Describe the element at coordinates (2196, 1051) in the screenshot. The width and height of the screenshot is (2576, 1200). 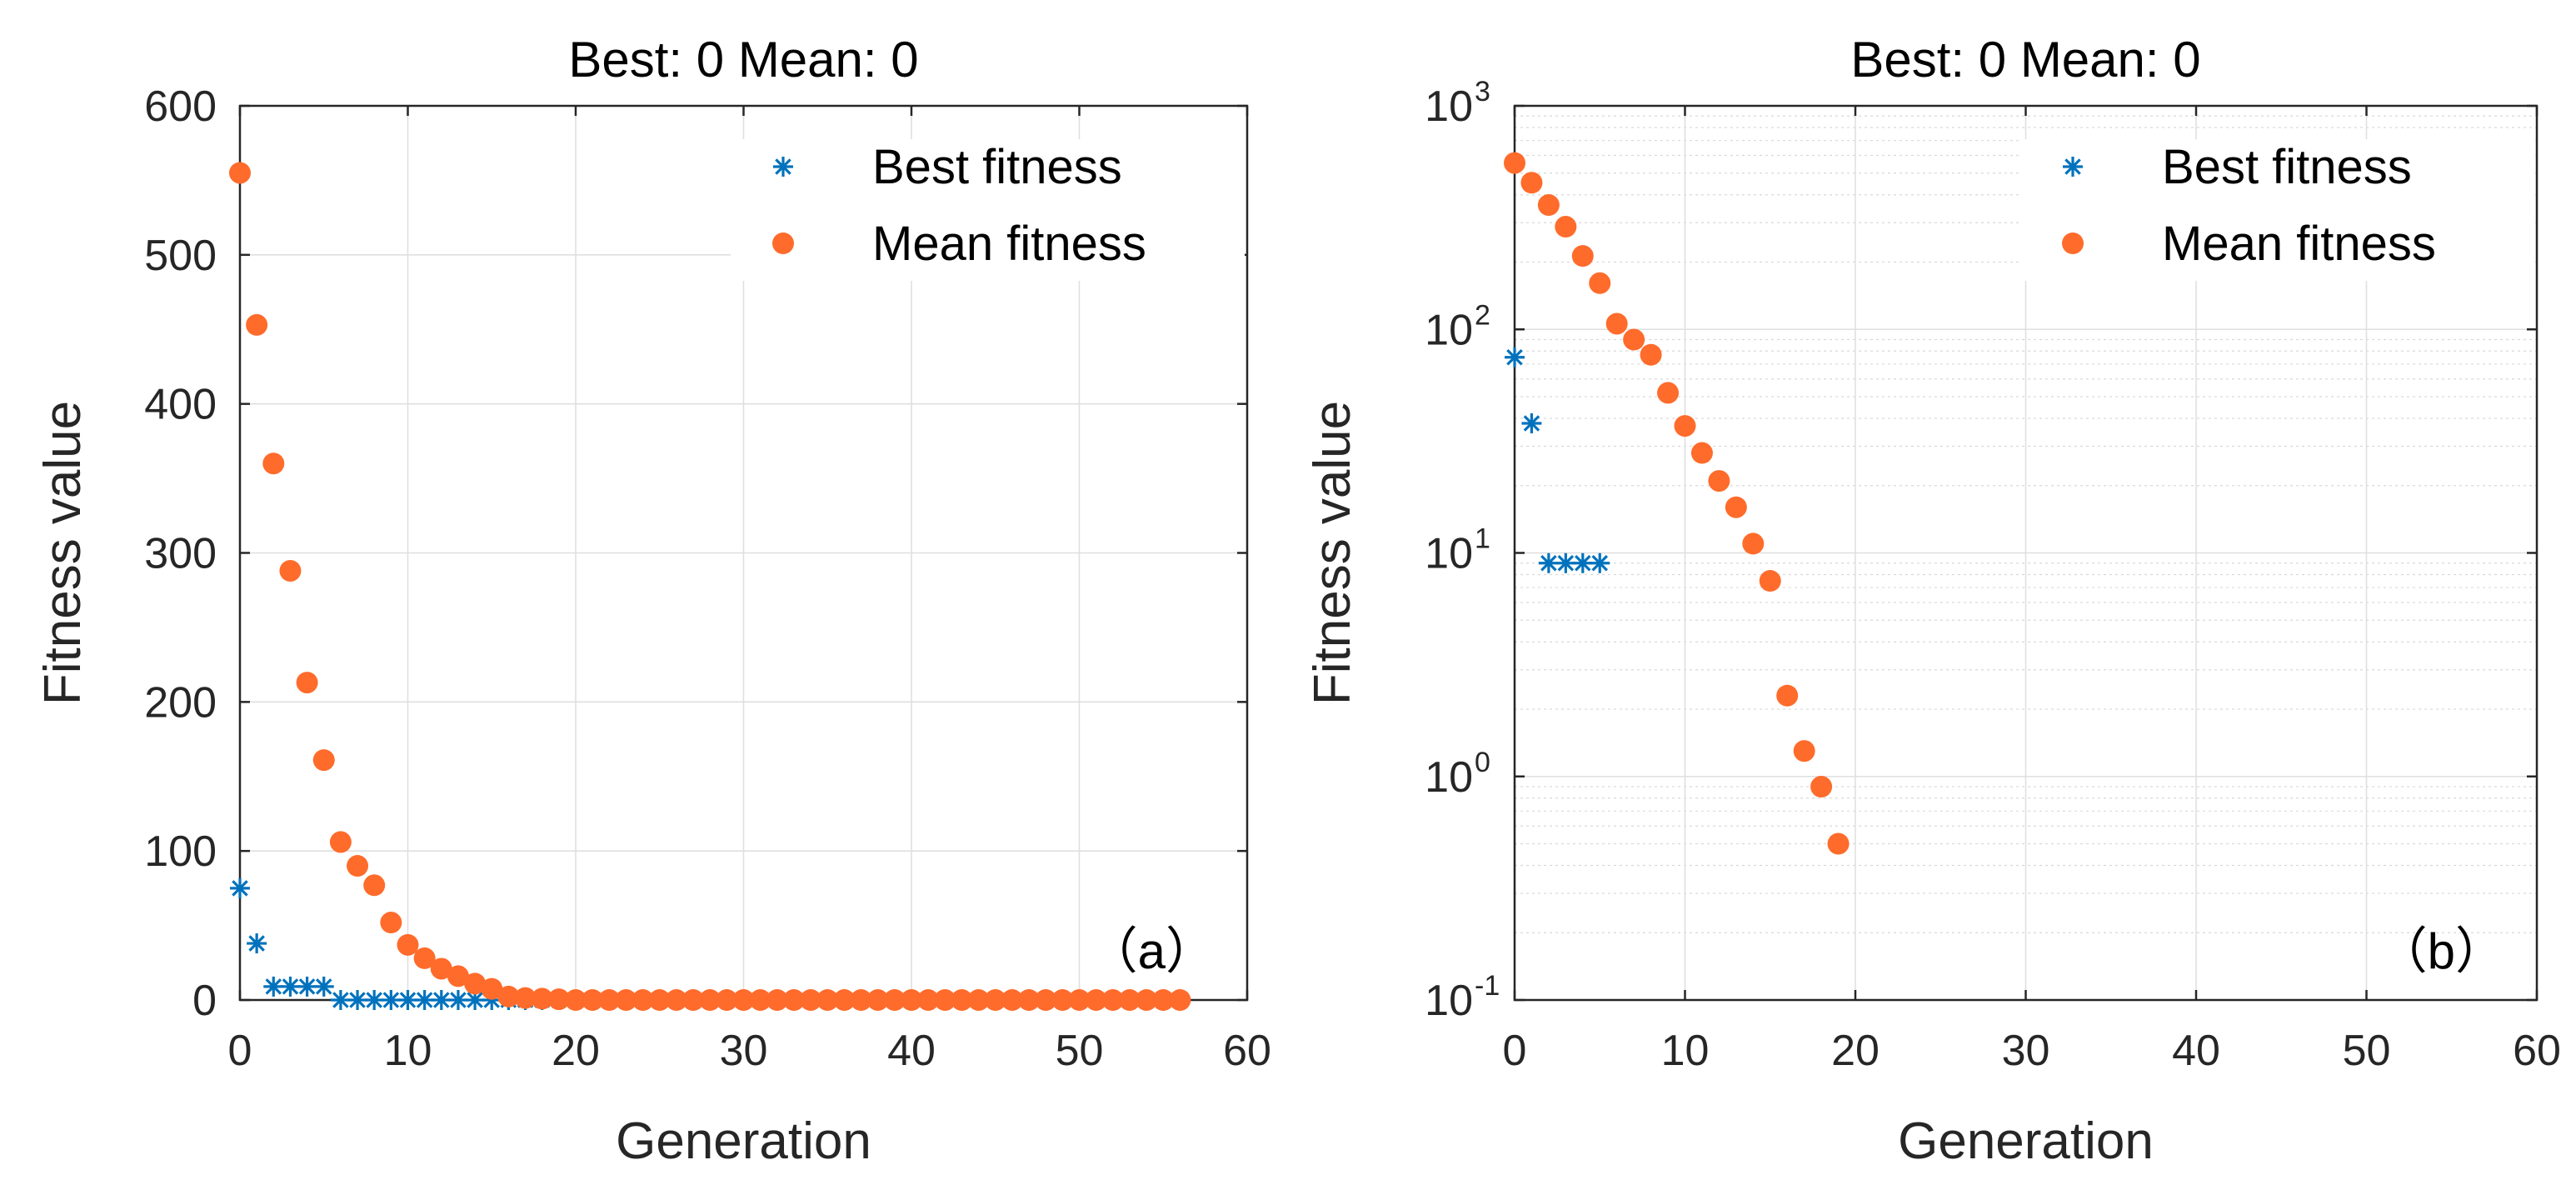
I see `x-tick-label: 40` at that location.